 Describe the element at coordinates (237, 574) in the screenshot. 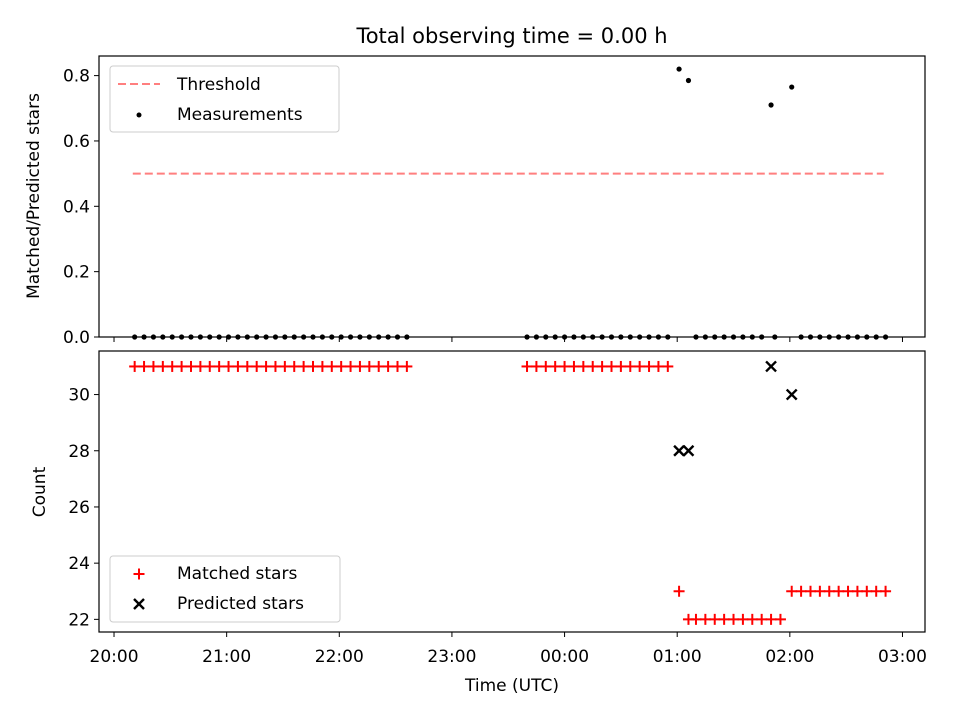

I see `legend-matched-label: Matched stars` at that location.